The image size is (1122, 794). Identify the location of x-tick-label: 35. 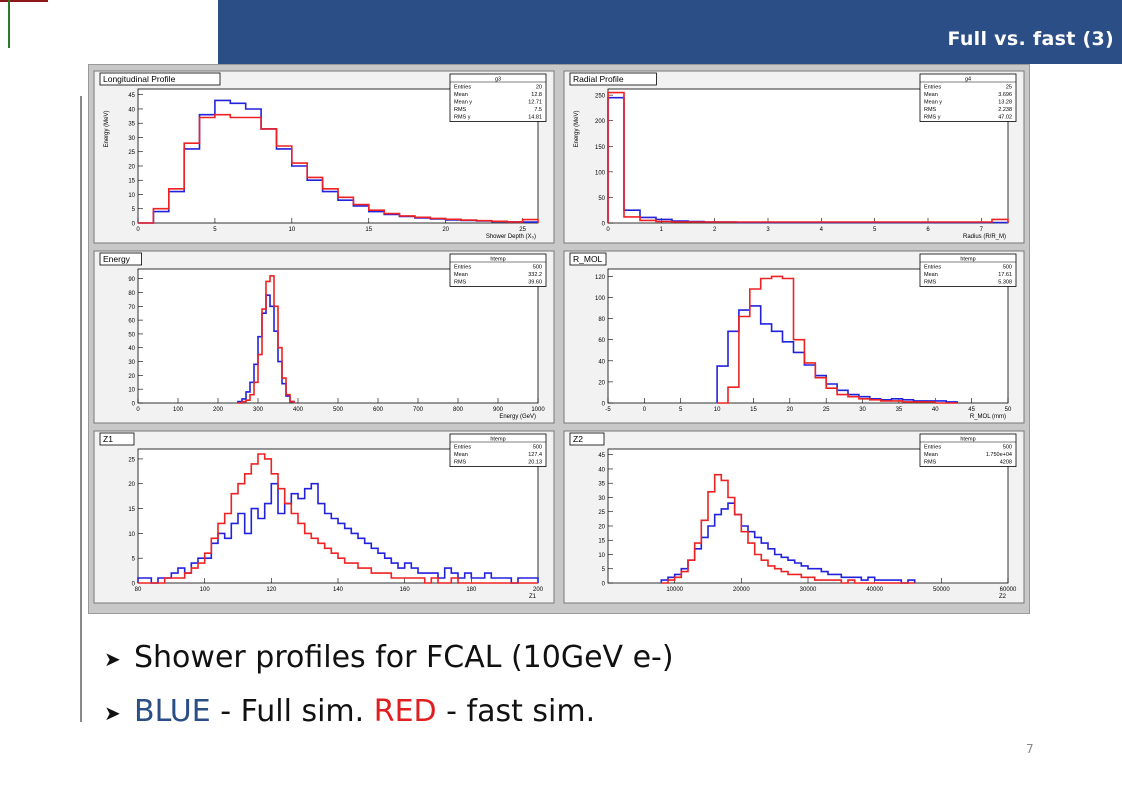
(899, 410).